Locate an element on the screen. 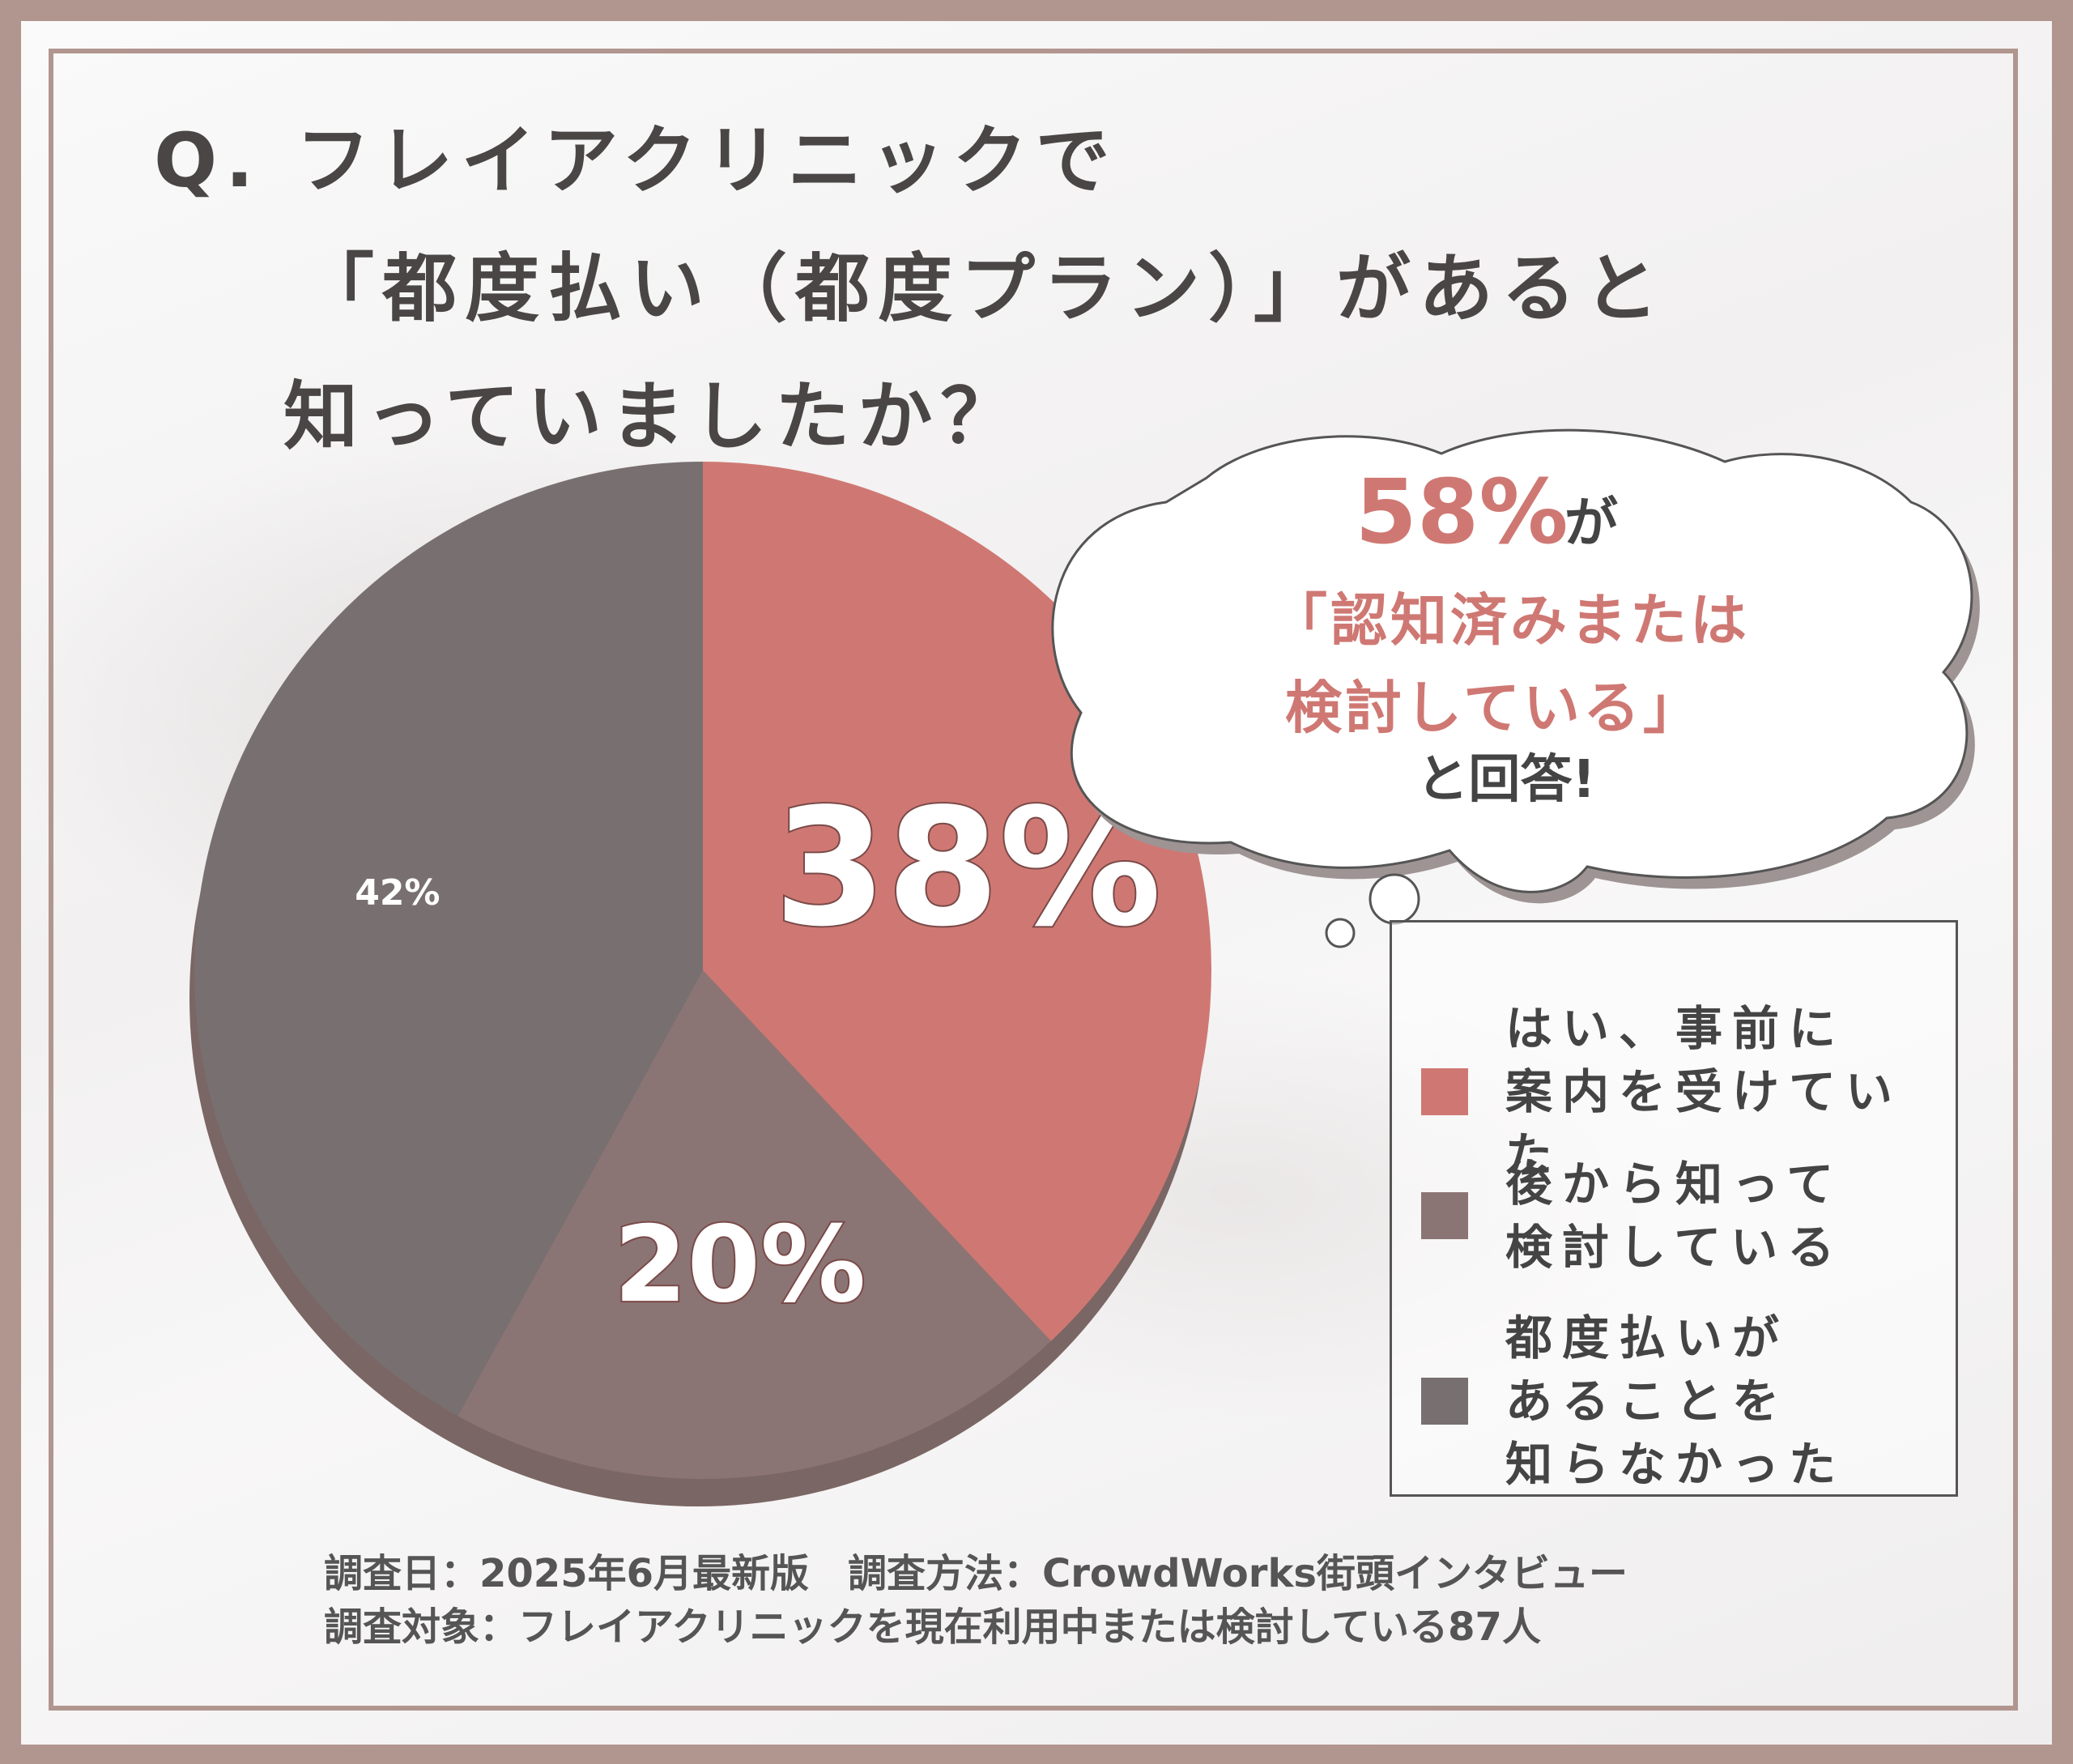  pie-slice-unaware is located at coordinates (449, 939).